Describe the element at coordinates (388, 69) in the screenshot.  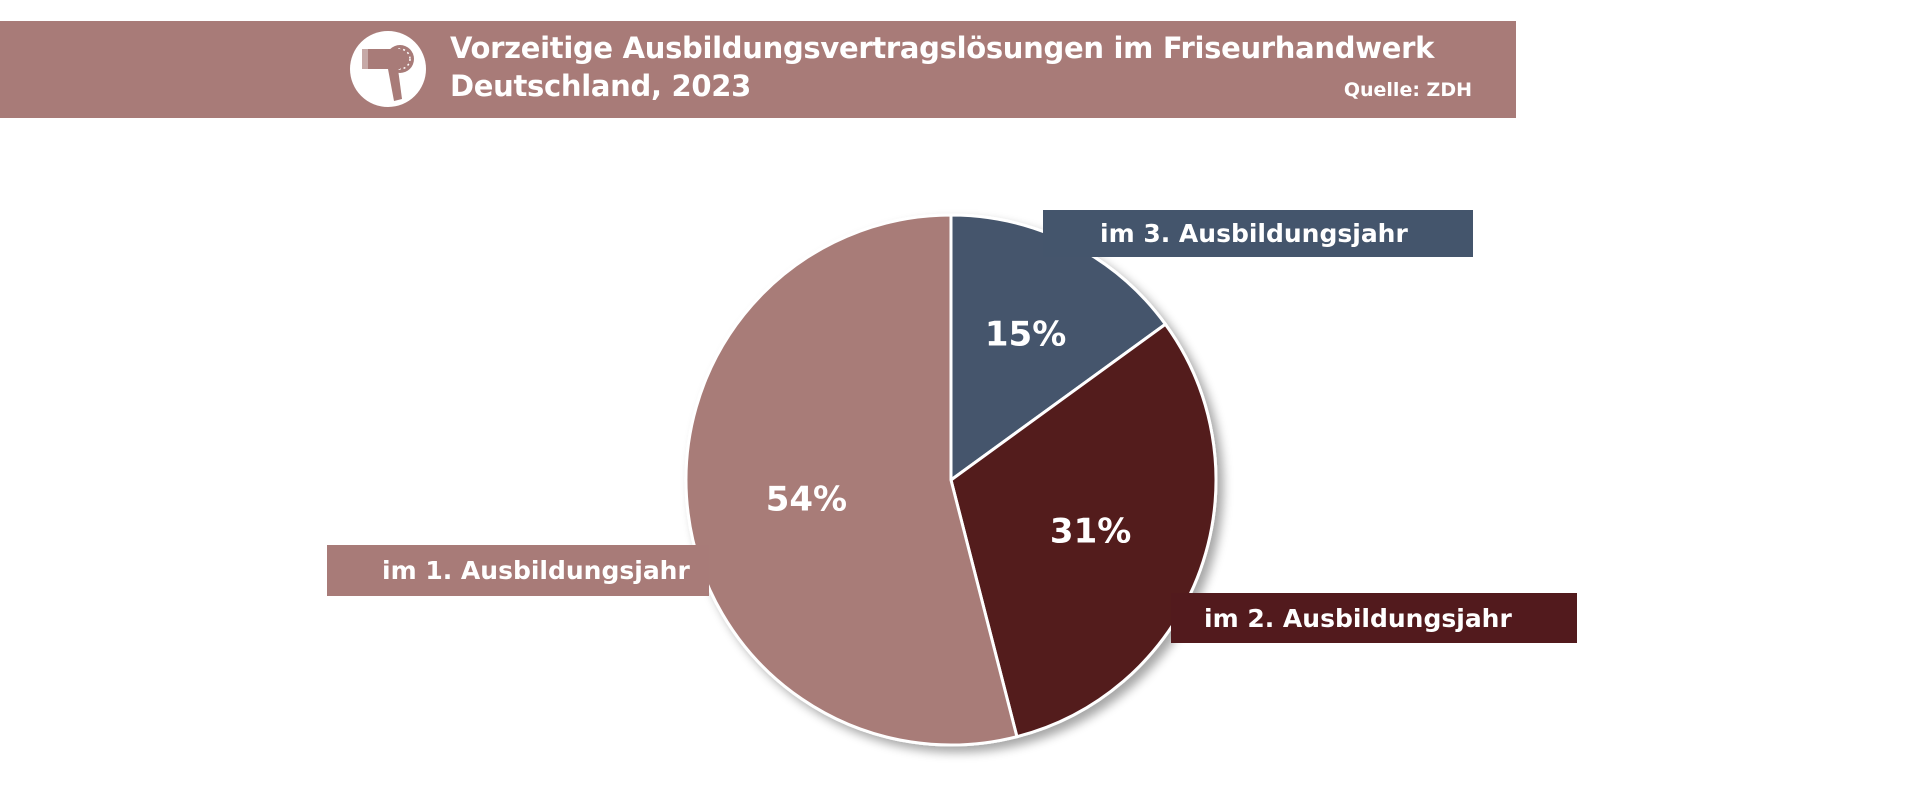
I see `hair-dryer-icon` at that location.